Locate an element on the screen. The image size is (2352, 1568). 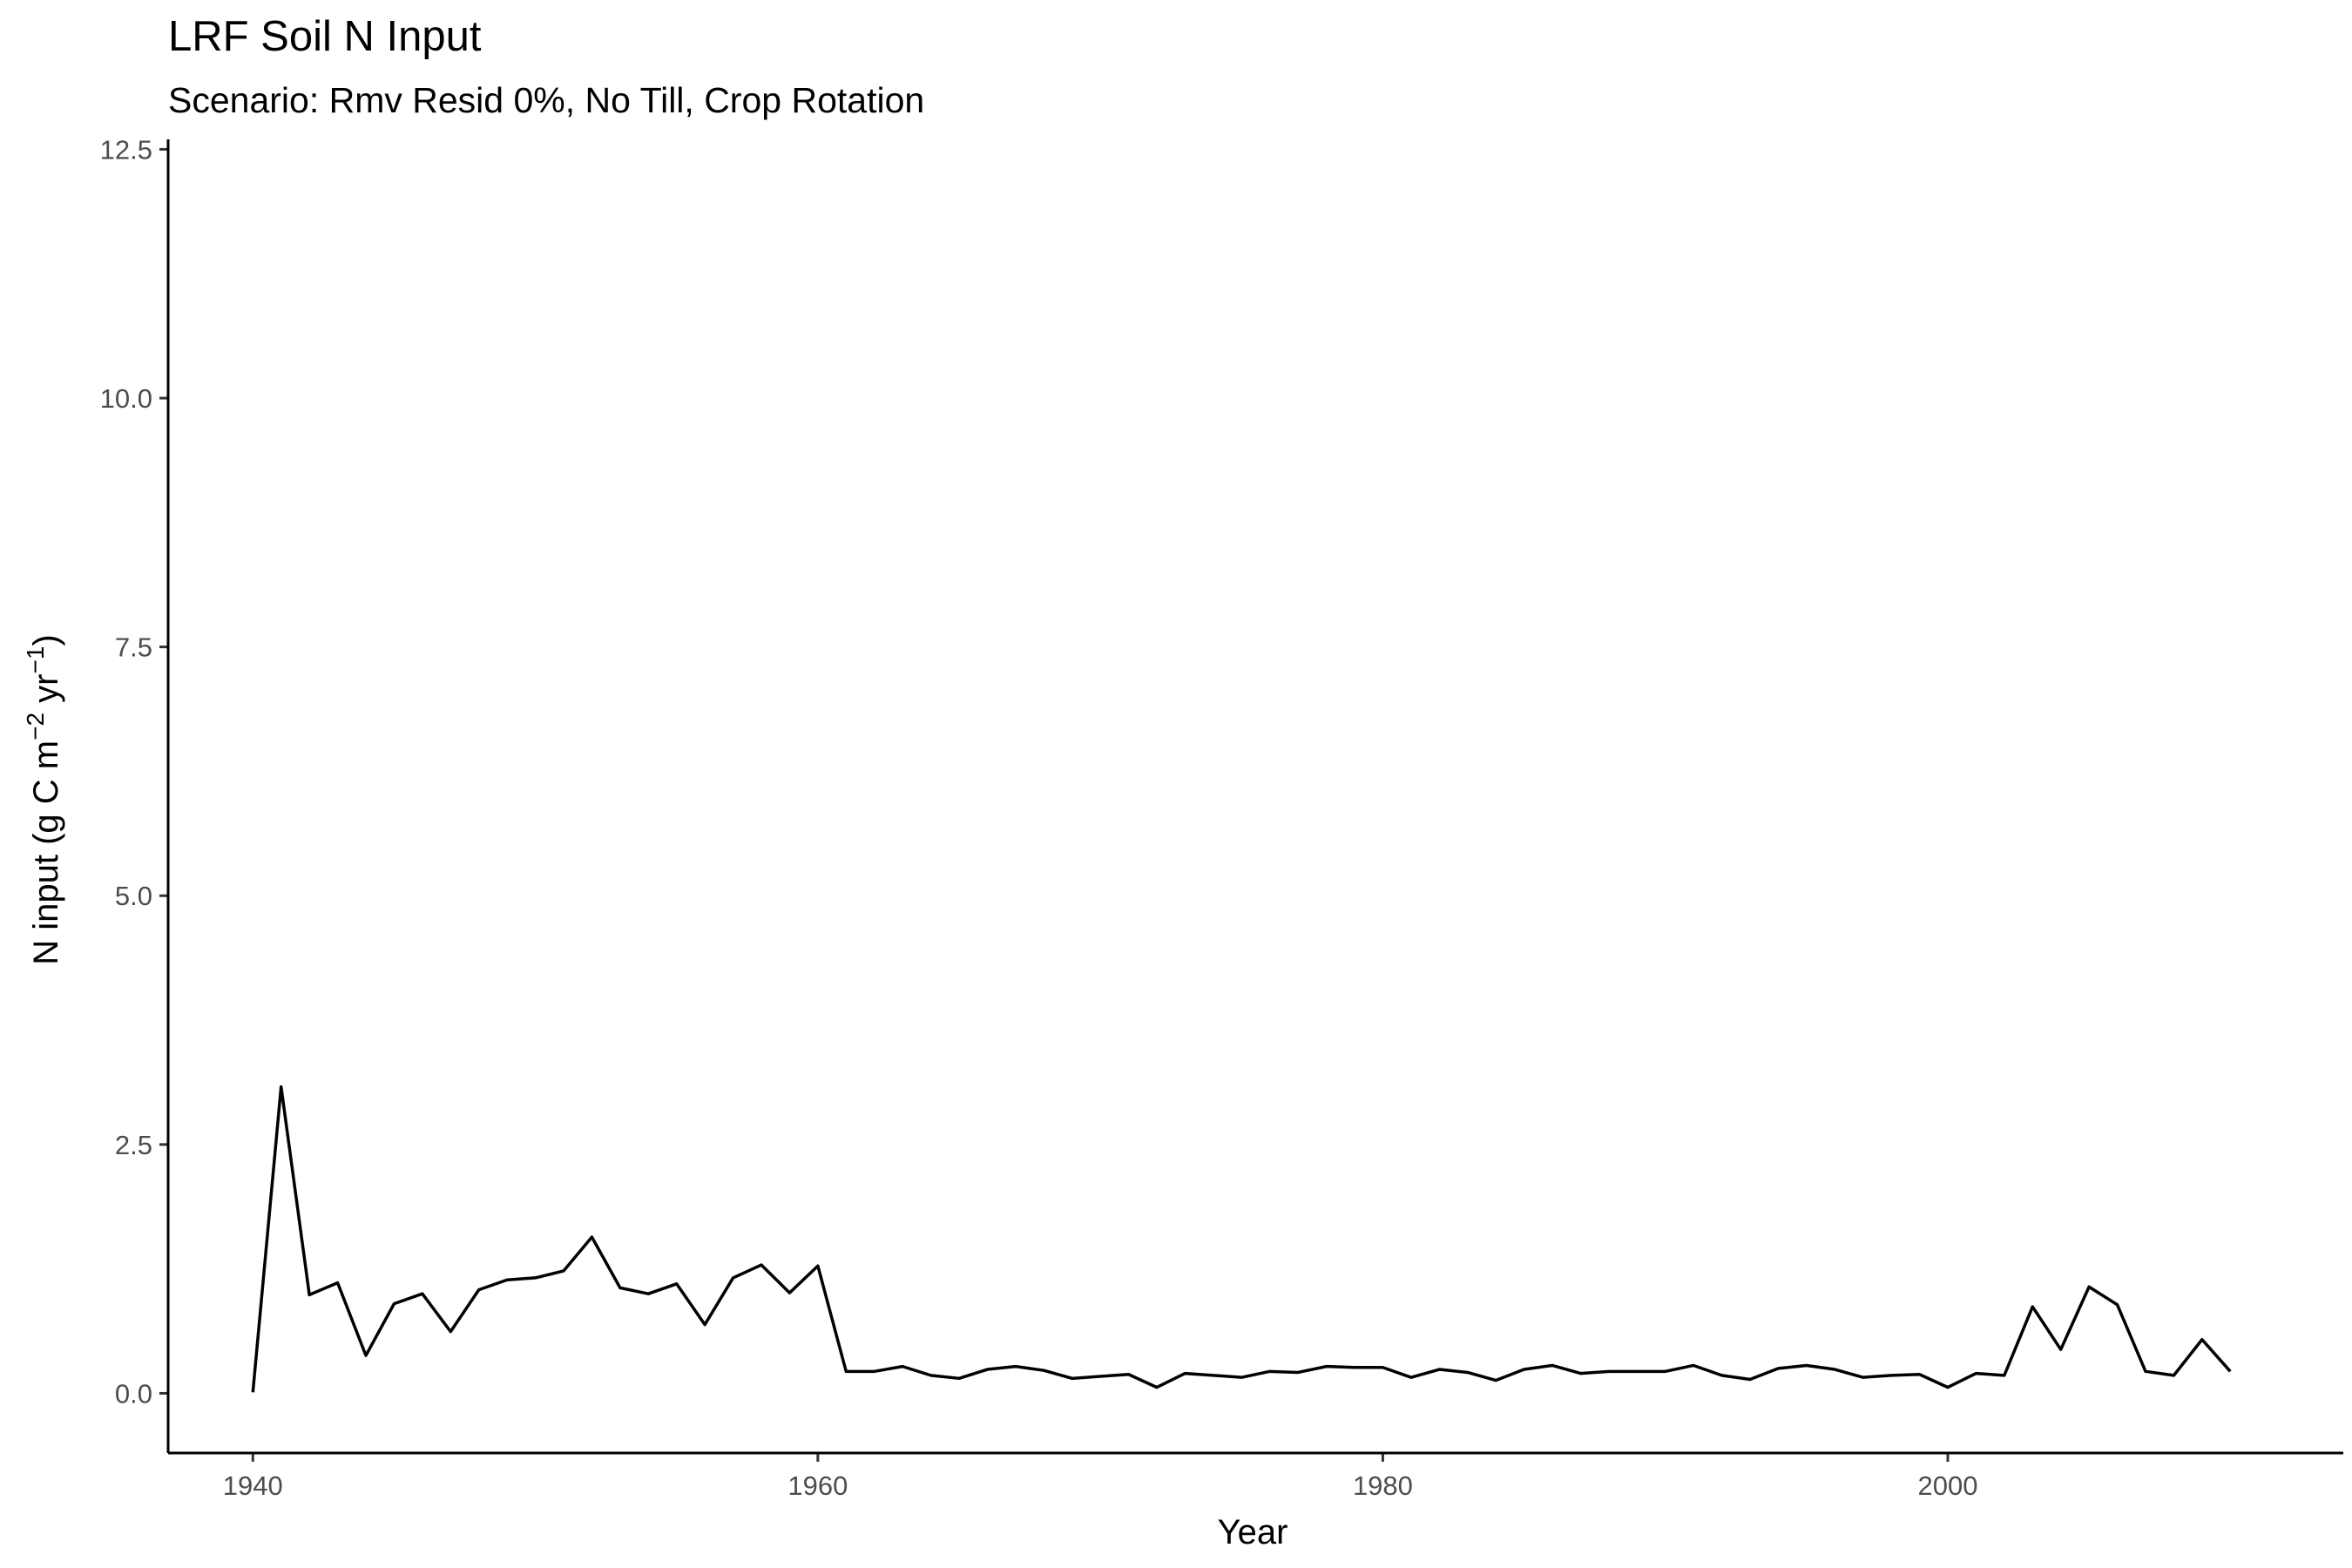
y-tick-label: 5.0 is located at coordinates (134, 896).